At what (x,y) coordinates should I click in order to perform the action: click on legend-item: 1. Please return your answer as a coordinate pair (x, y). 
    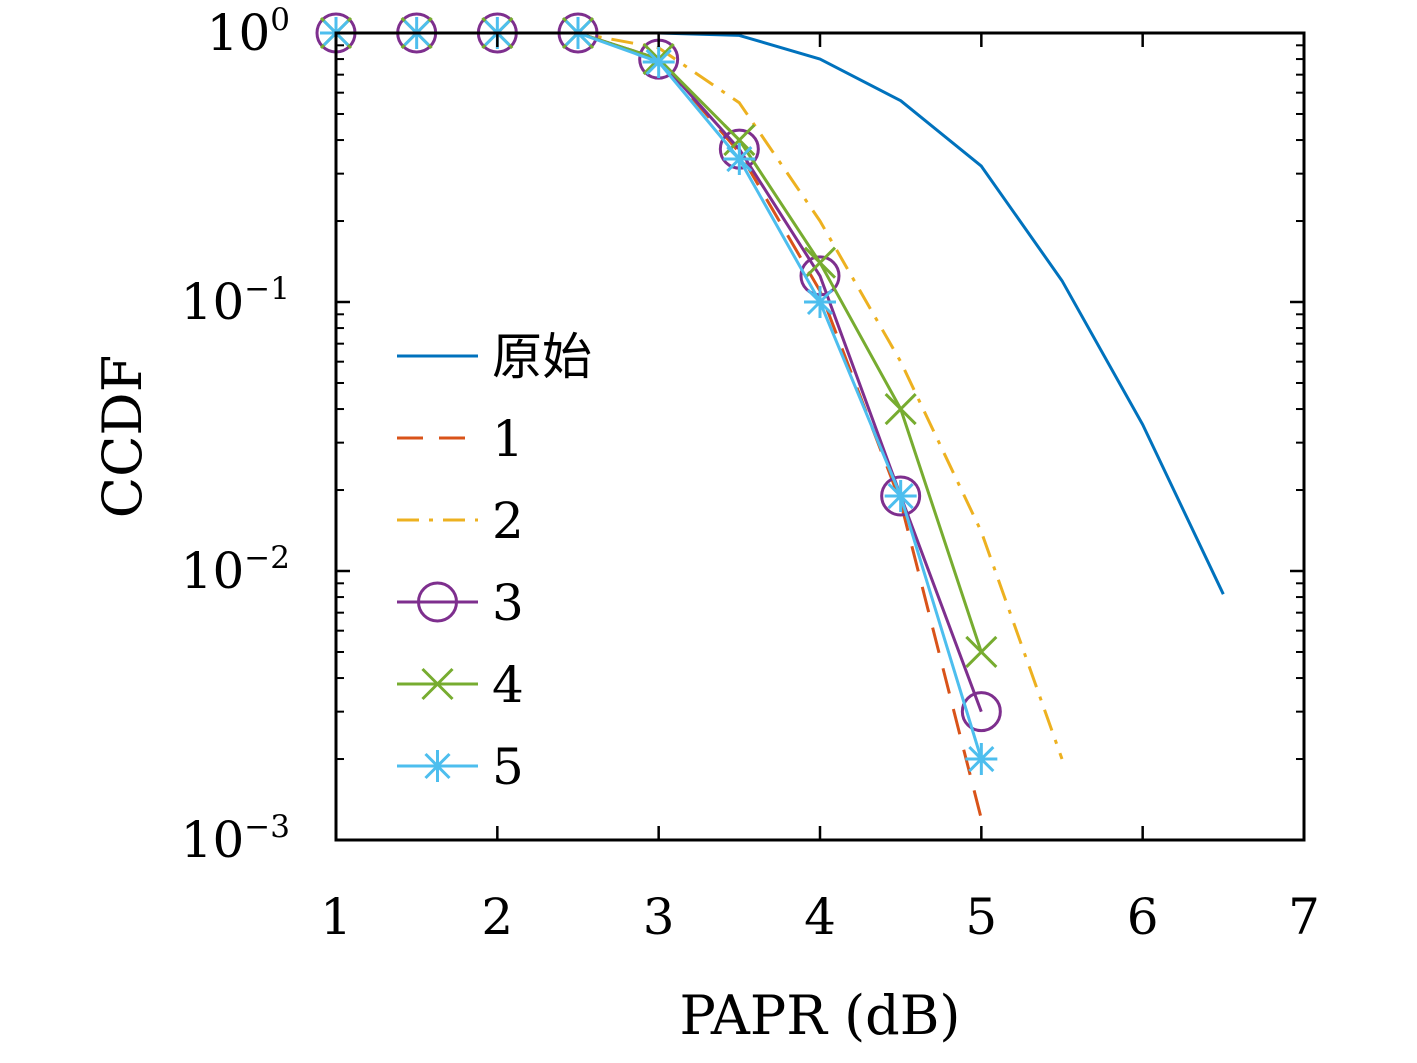
    Looking at the image, I should click on (460, 439).